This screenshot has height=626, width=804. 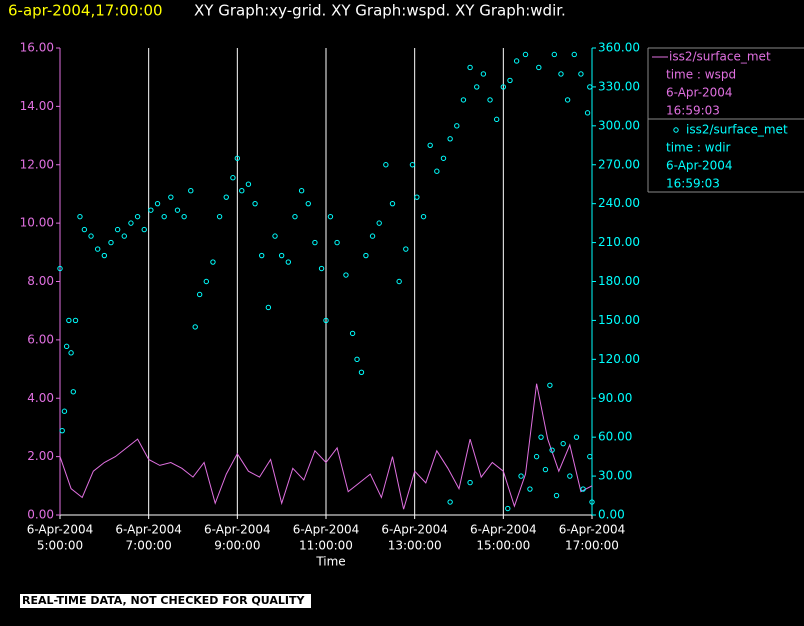 What do you see at coordinates (37, 48) in the screenshot?
I see `y-tick-label: 16.00` at bounding box center [37, 48].